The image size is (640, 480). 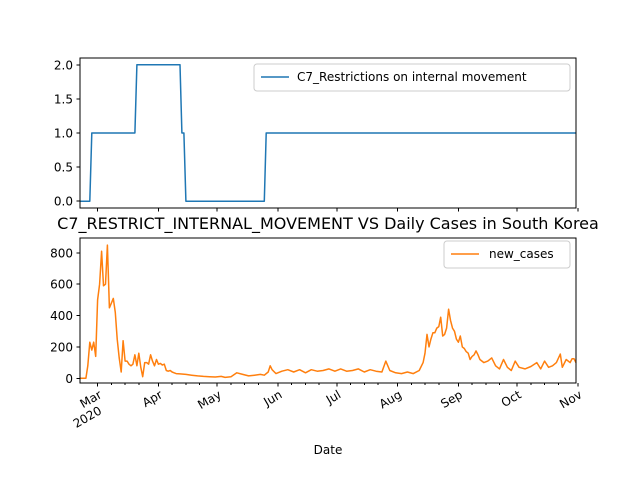 I want to click on cases-ytick-label: 600, so click(x=61, y=285).